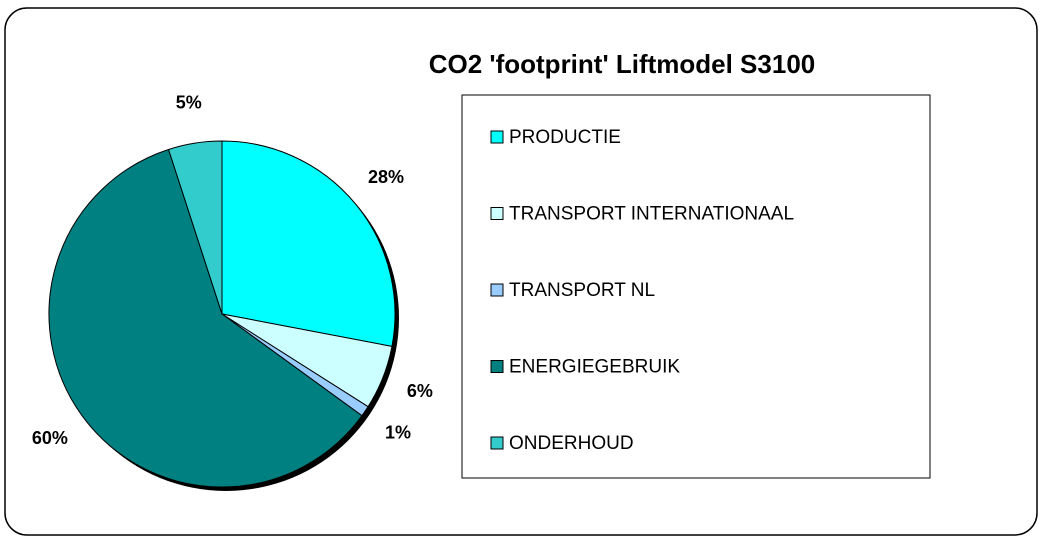  Describe the element at coordinates (398, 432) in the screenshot. I see `data-label: 1%` at that location.